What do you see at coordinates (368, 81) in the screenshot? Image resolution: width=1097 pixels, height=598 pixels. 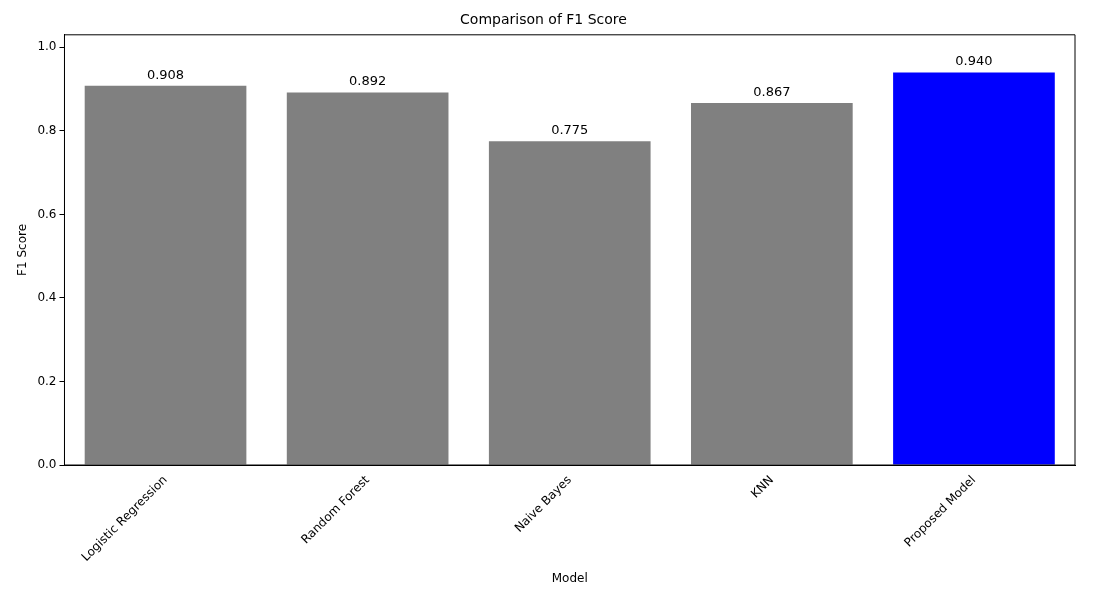 I see `data-label: 0.892` at bounding box center [368, 81].